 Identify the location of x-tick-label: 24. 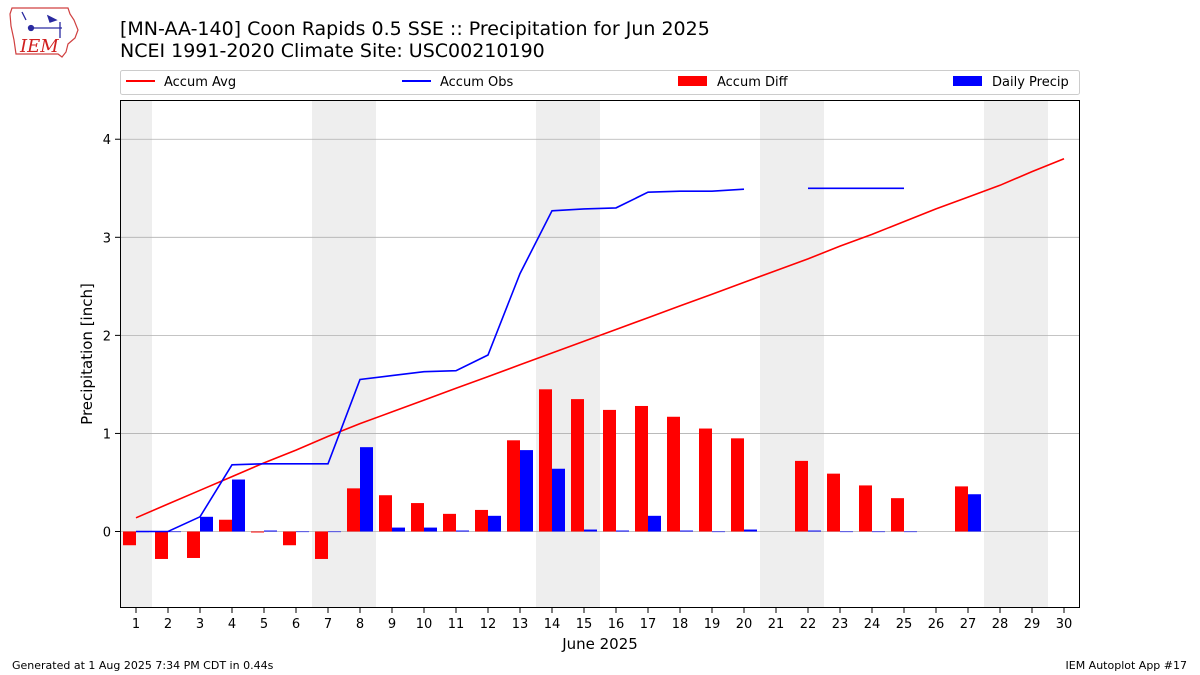
(872, 624).